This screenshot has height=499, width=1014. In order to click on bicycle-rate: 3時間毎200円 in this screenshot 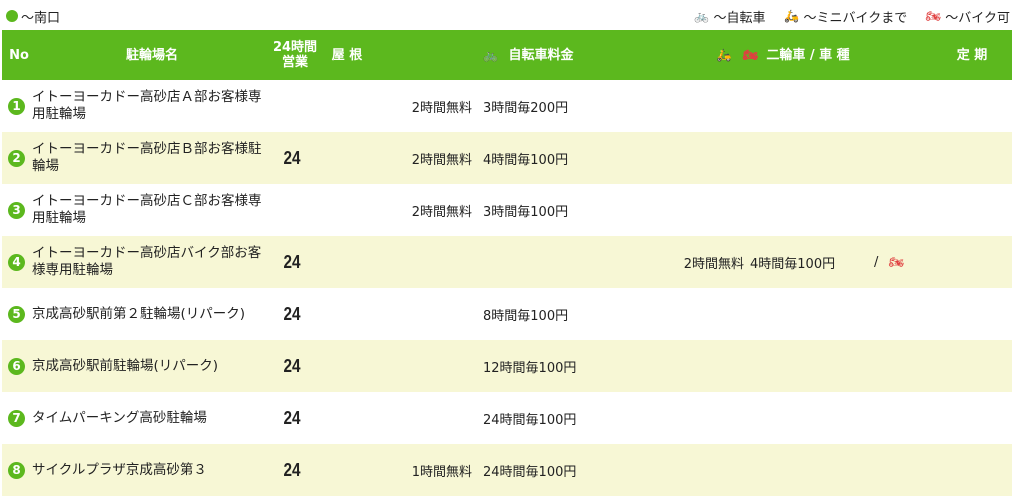, I will do `click(526, 108)`.